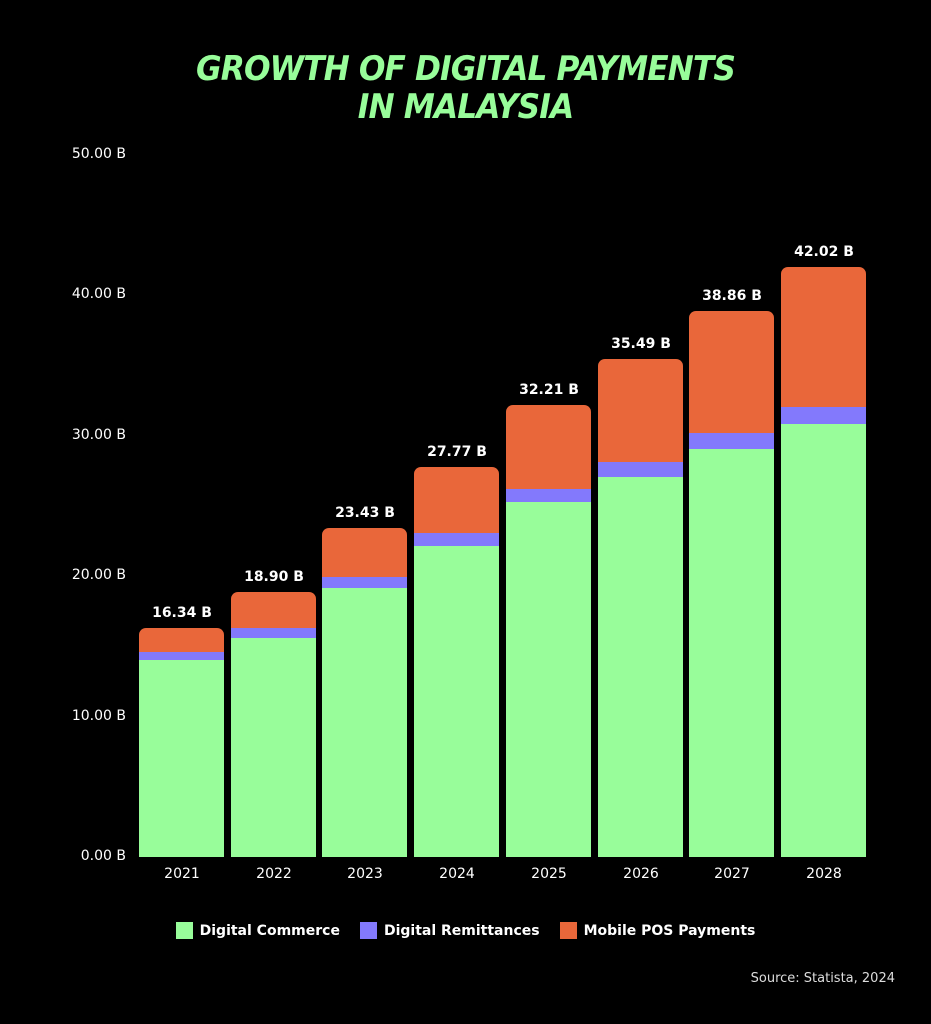  What do you see at coordinates (98, 154) in the screenshot?
I see `y-tick-label: 50.00 B` at bounding box center [98, 154].